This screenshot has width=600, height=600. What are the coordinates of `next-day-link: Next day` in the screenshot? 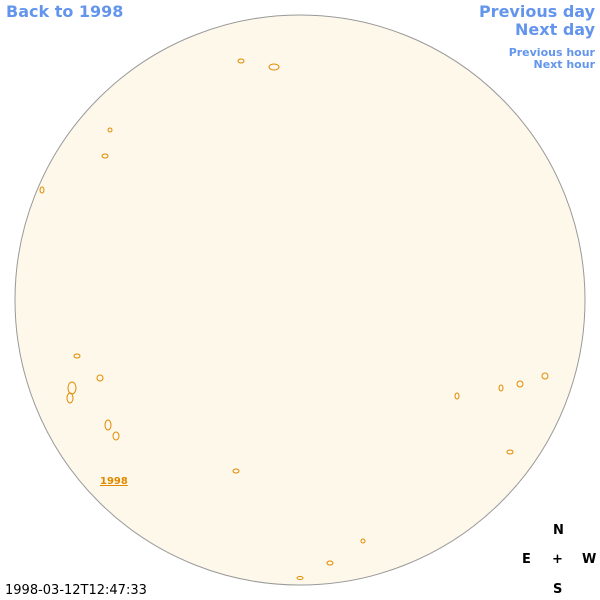 It's located at (555, 29).